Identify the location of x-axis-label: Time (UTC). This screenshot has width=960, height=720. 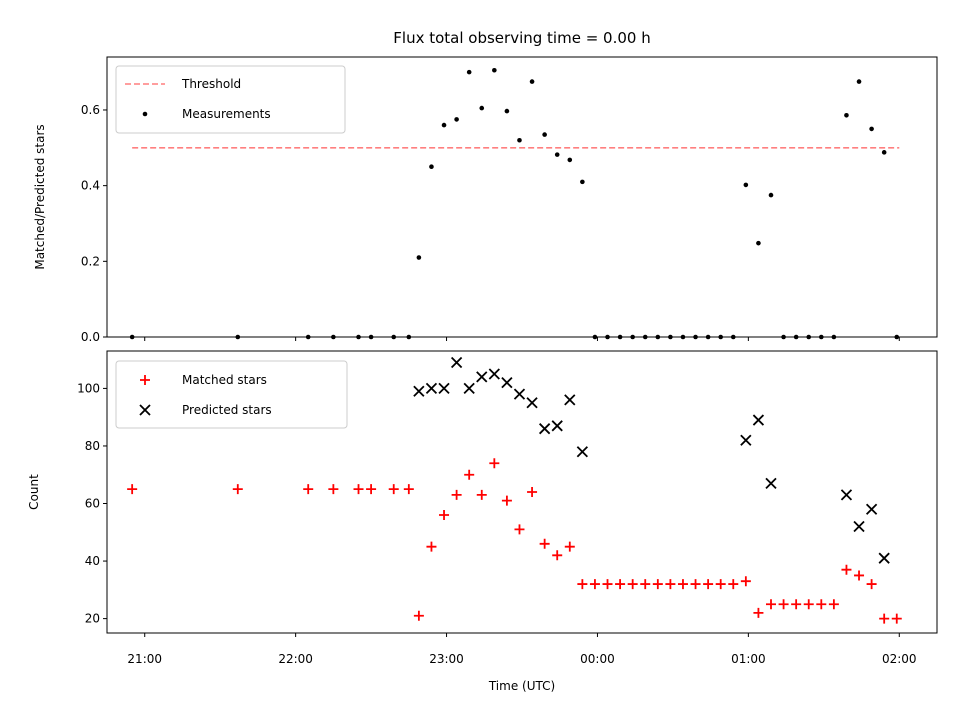
(521, 686).